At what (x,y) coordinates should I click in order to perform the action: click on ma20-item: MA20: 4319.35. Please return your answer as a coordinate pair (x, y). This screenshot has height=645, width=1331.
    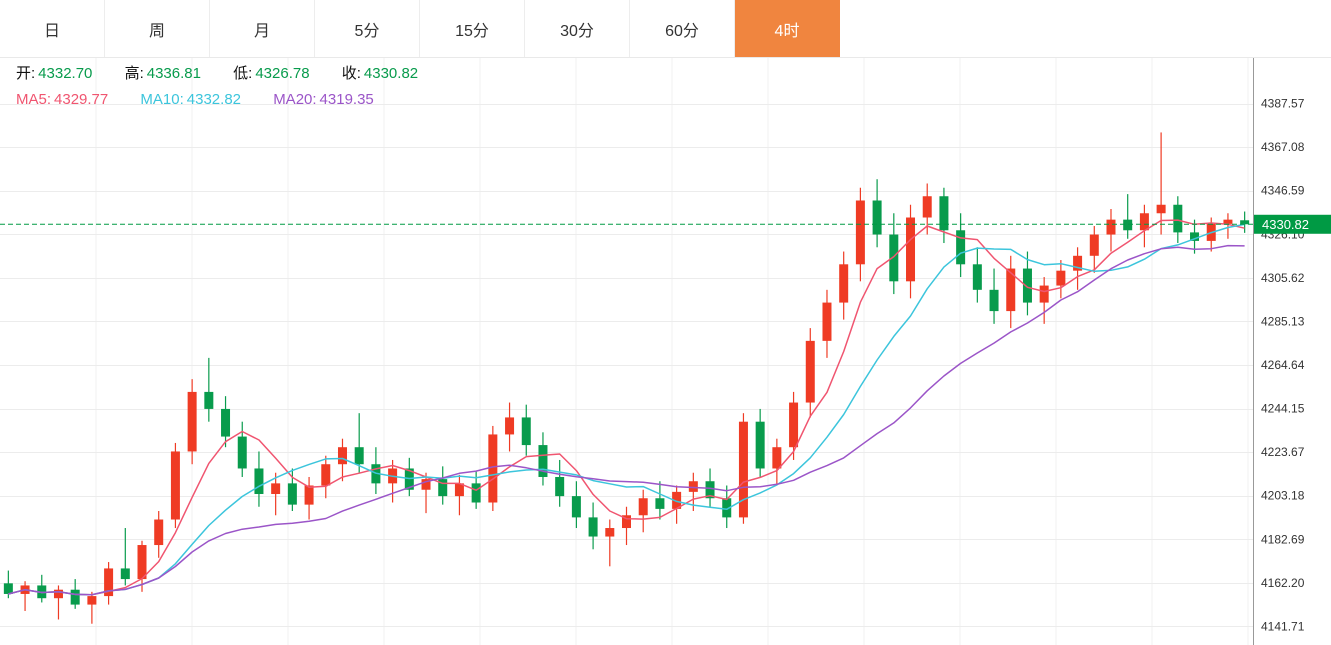
    Looking at the image, I should click on (323, 99).